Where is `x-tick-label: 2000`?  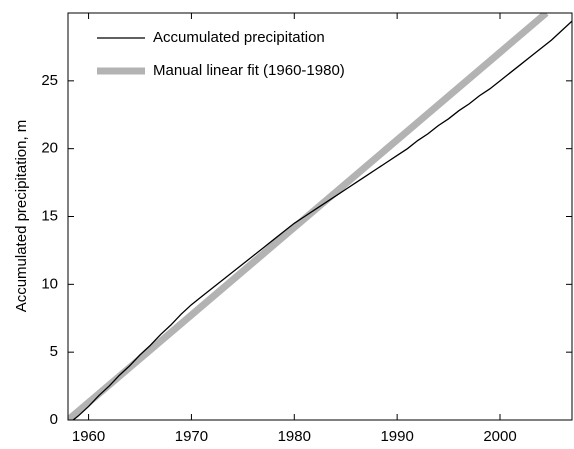
x-tick-label: 2000 is located at coordinates (499, 436).